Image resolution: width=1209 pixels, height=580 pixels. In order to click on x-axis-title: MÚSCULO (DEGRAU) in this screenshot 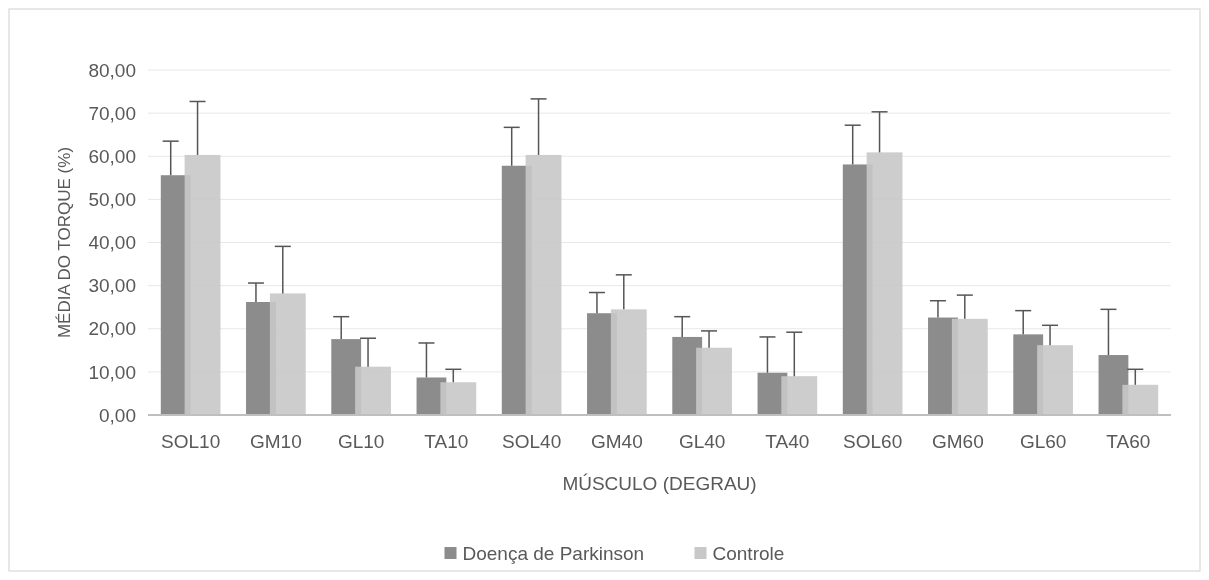, I will do `click(659, 483)`.